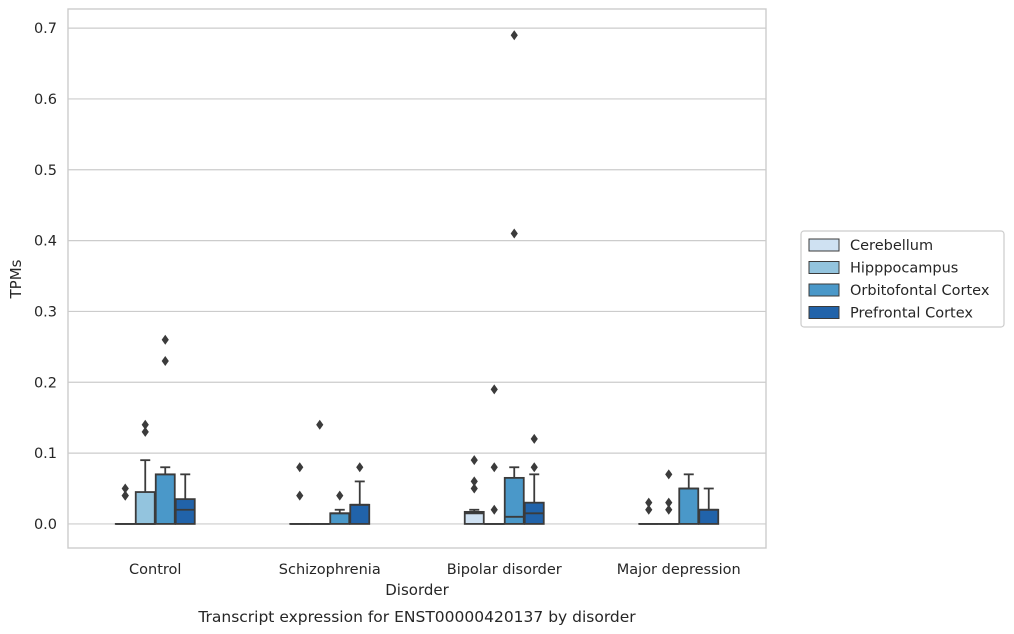  Describe the element at coordinates (45, 29) in the screenshot. I see `y-tick-label: 0.7` at that location.